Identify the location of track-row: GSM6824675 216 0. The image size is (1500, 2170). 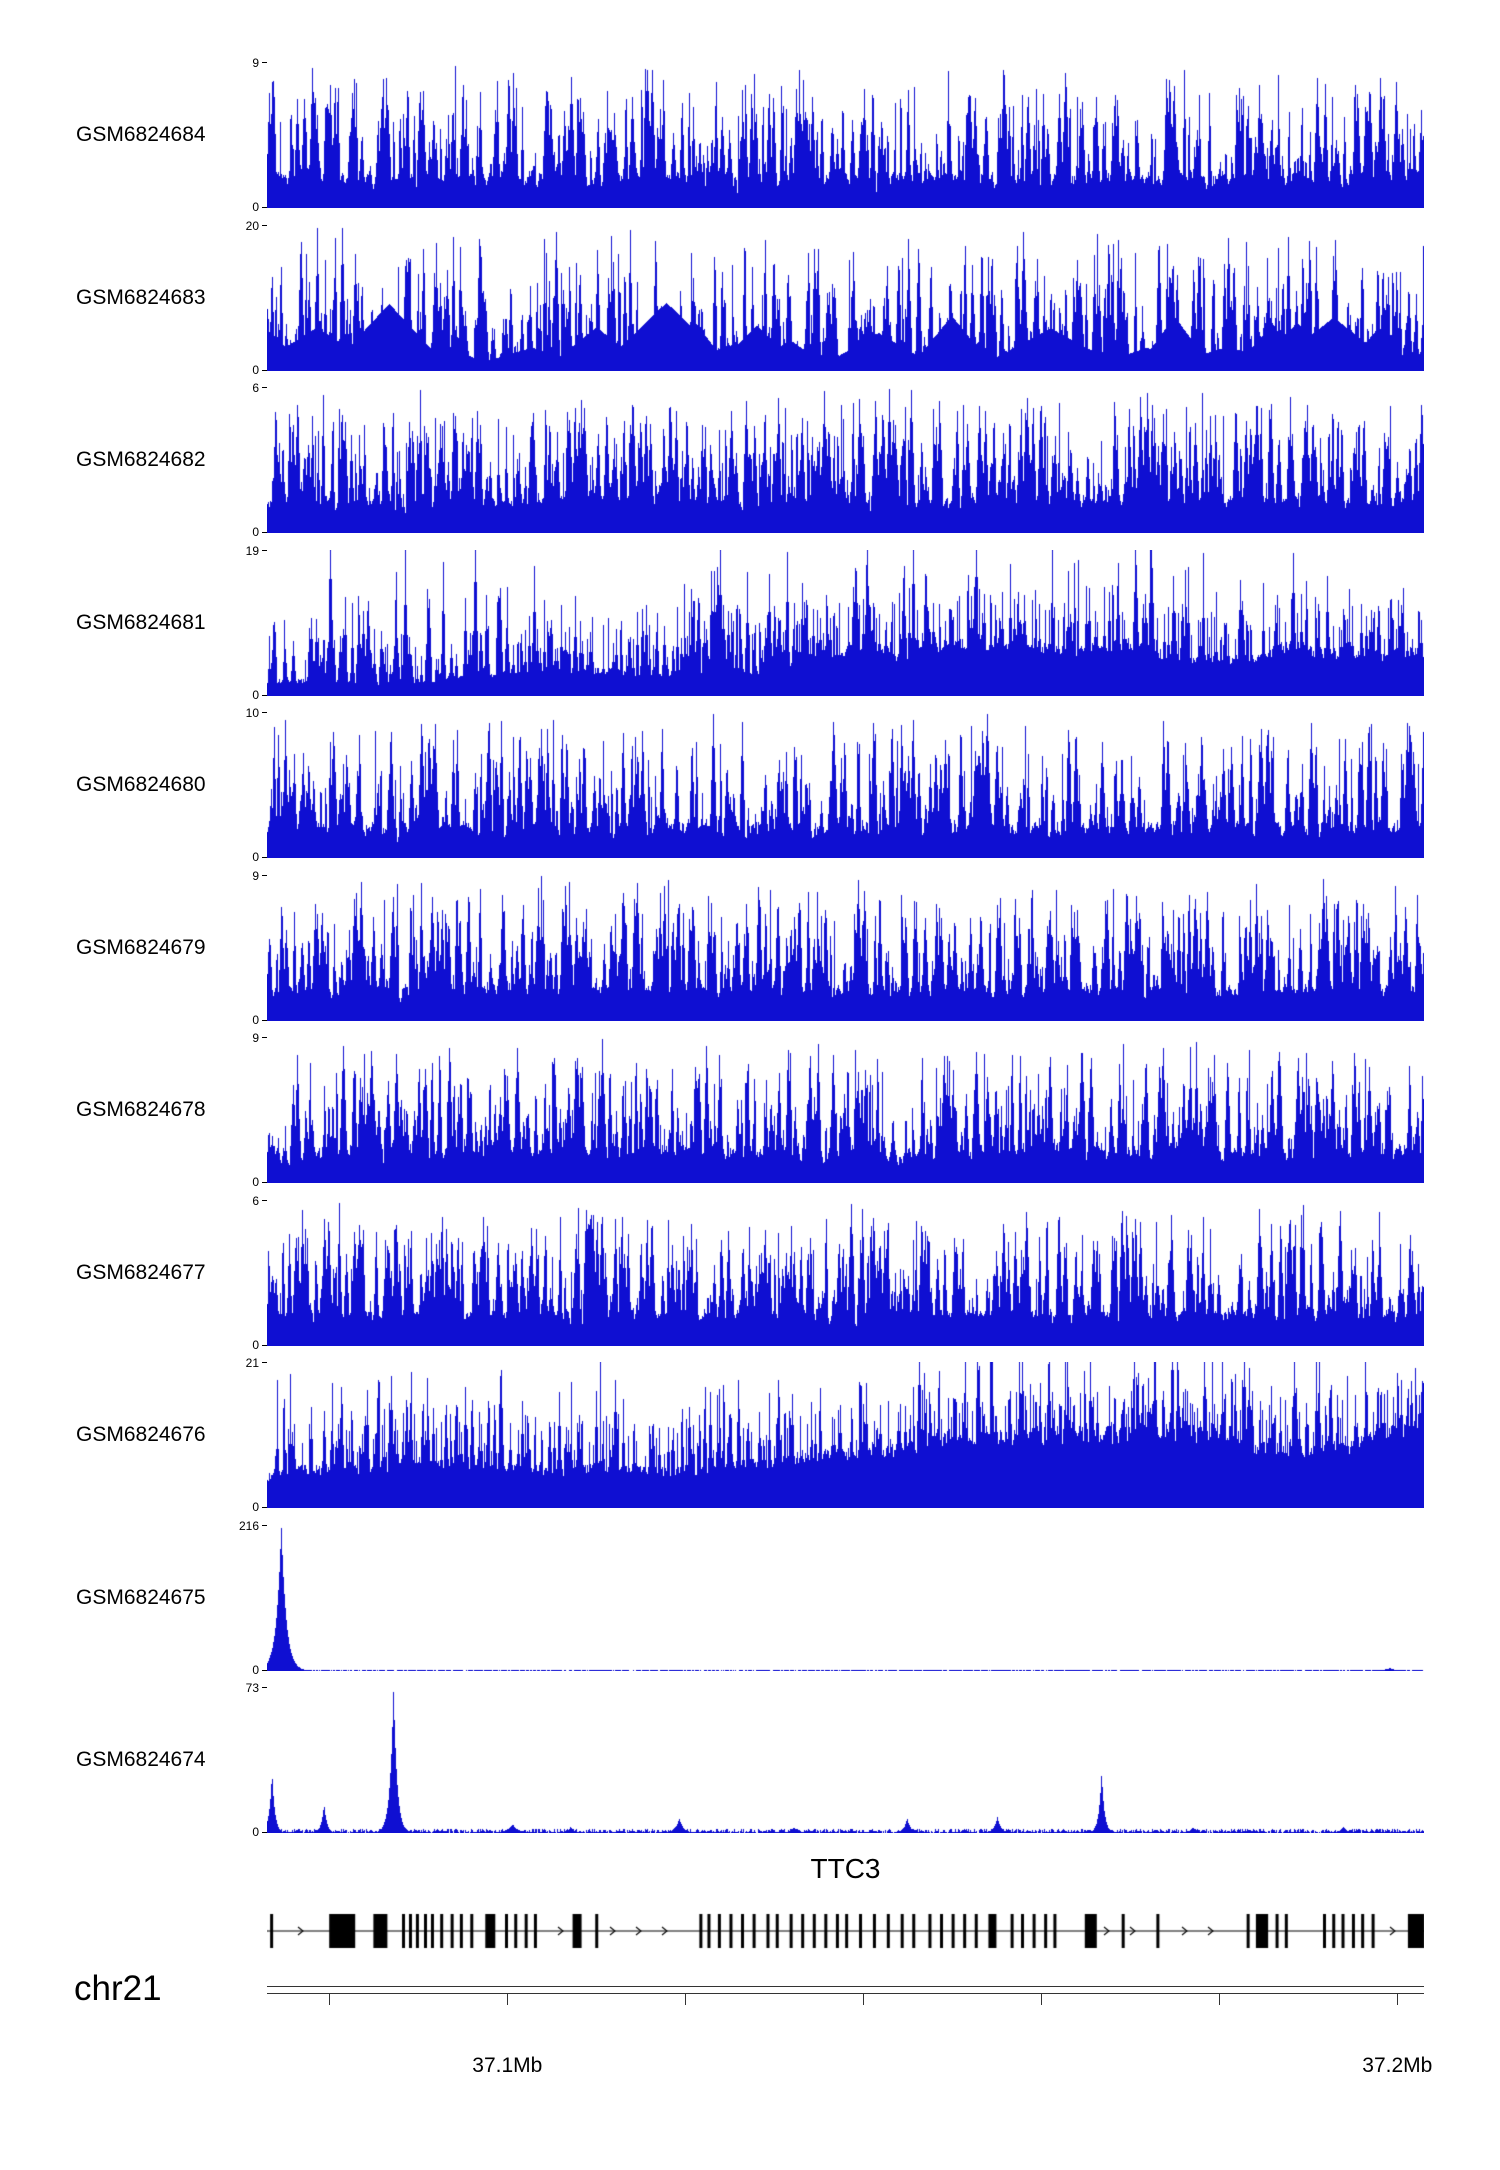
(750, 1604).